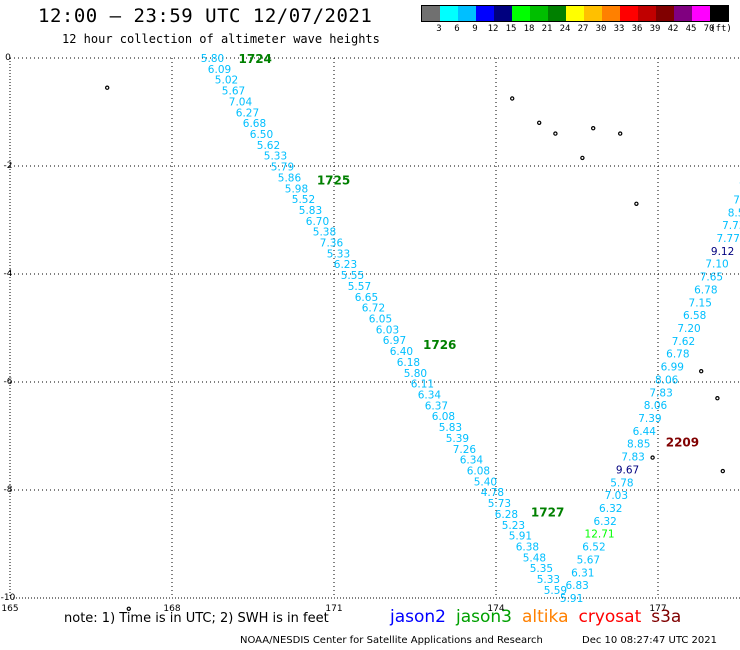 The image size is (740, 650). What do you see at coordinates (582, 573) in the screenshot?
I see `swh-value: 6.31` at bounding box center [582, 573].